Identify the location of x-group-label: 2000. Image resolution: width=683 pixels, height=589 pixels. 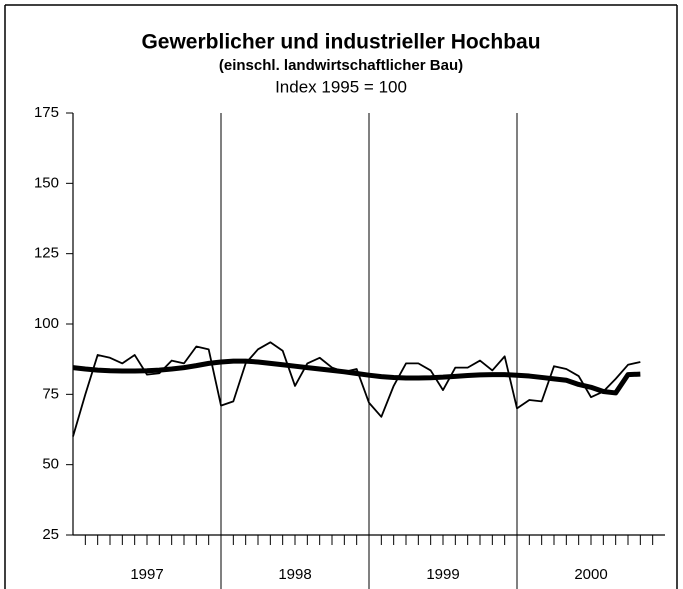
(590, 574).